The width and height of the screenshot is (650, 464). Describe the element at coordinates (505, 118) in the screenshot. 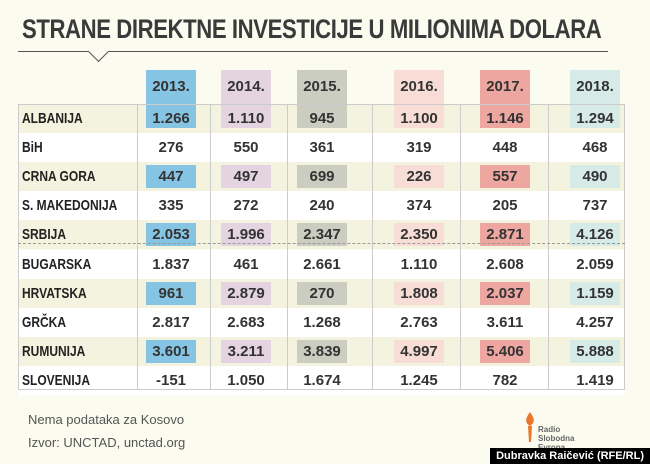

I see `value-cell: 1.146` at that location.